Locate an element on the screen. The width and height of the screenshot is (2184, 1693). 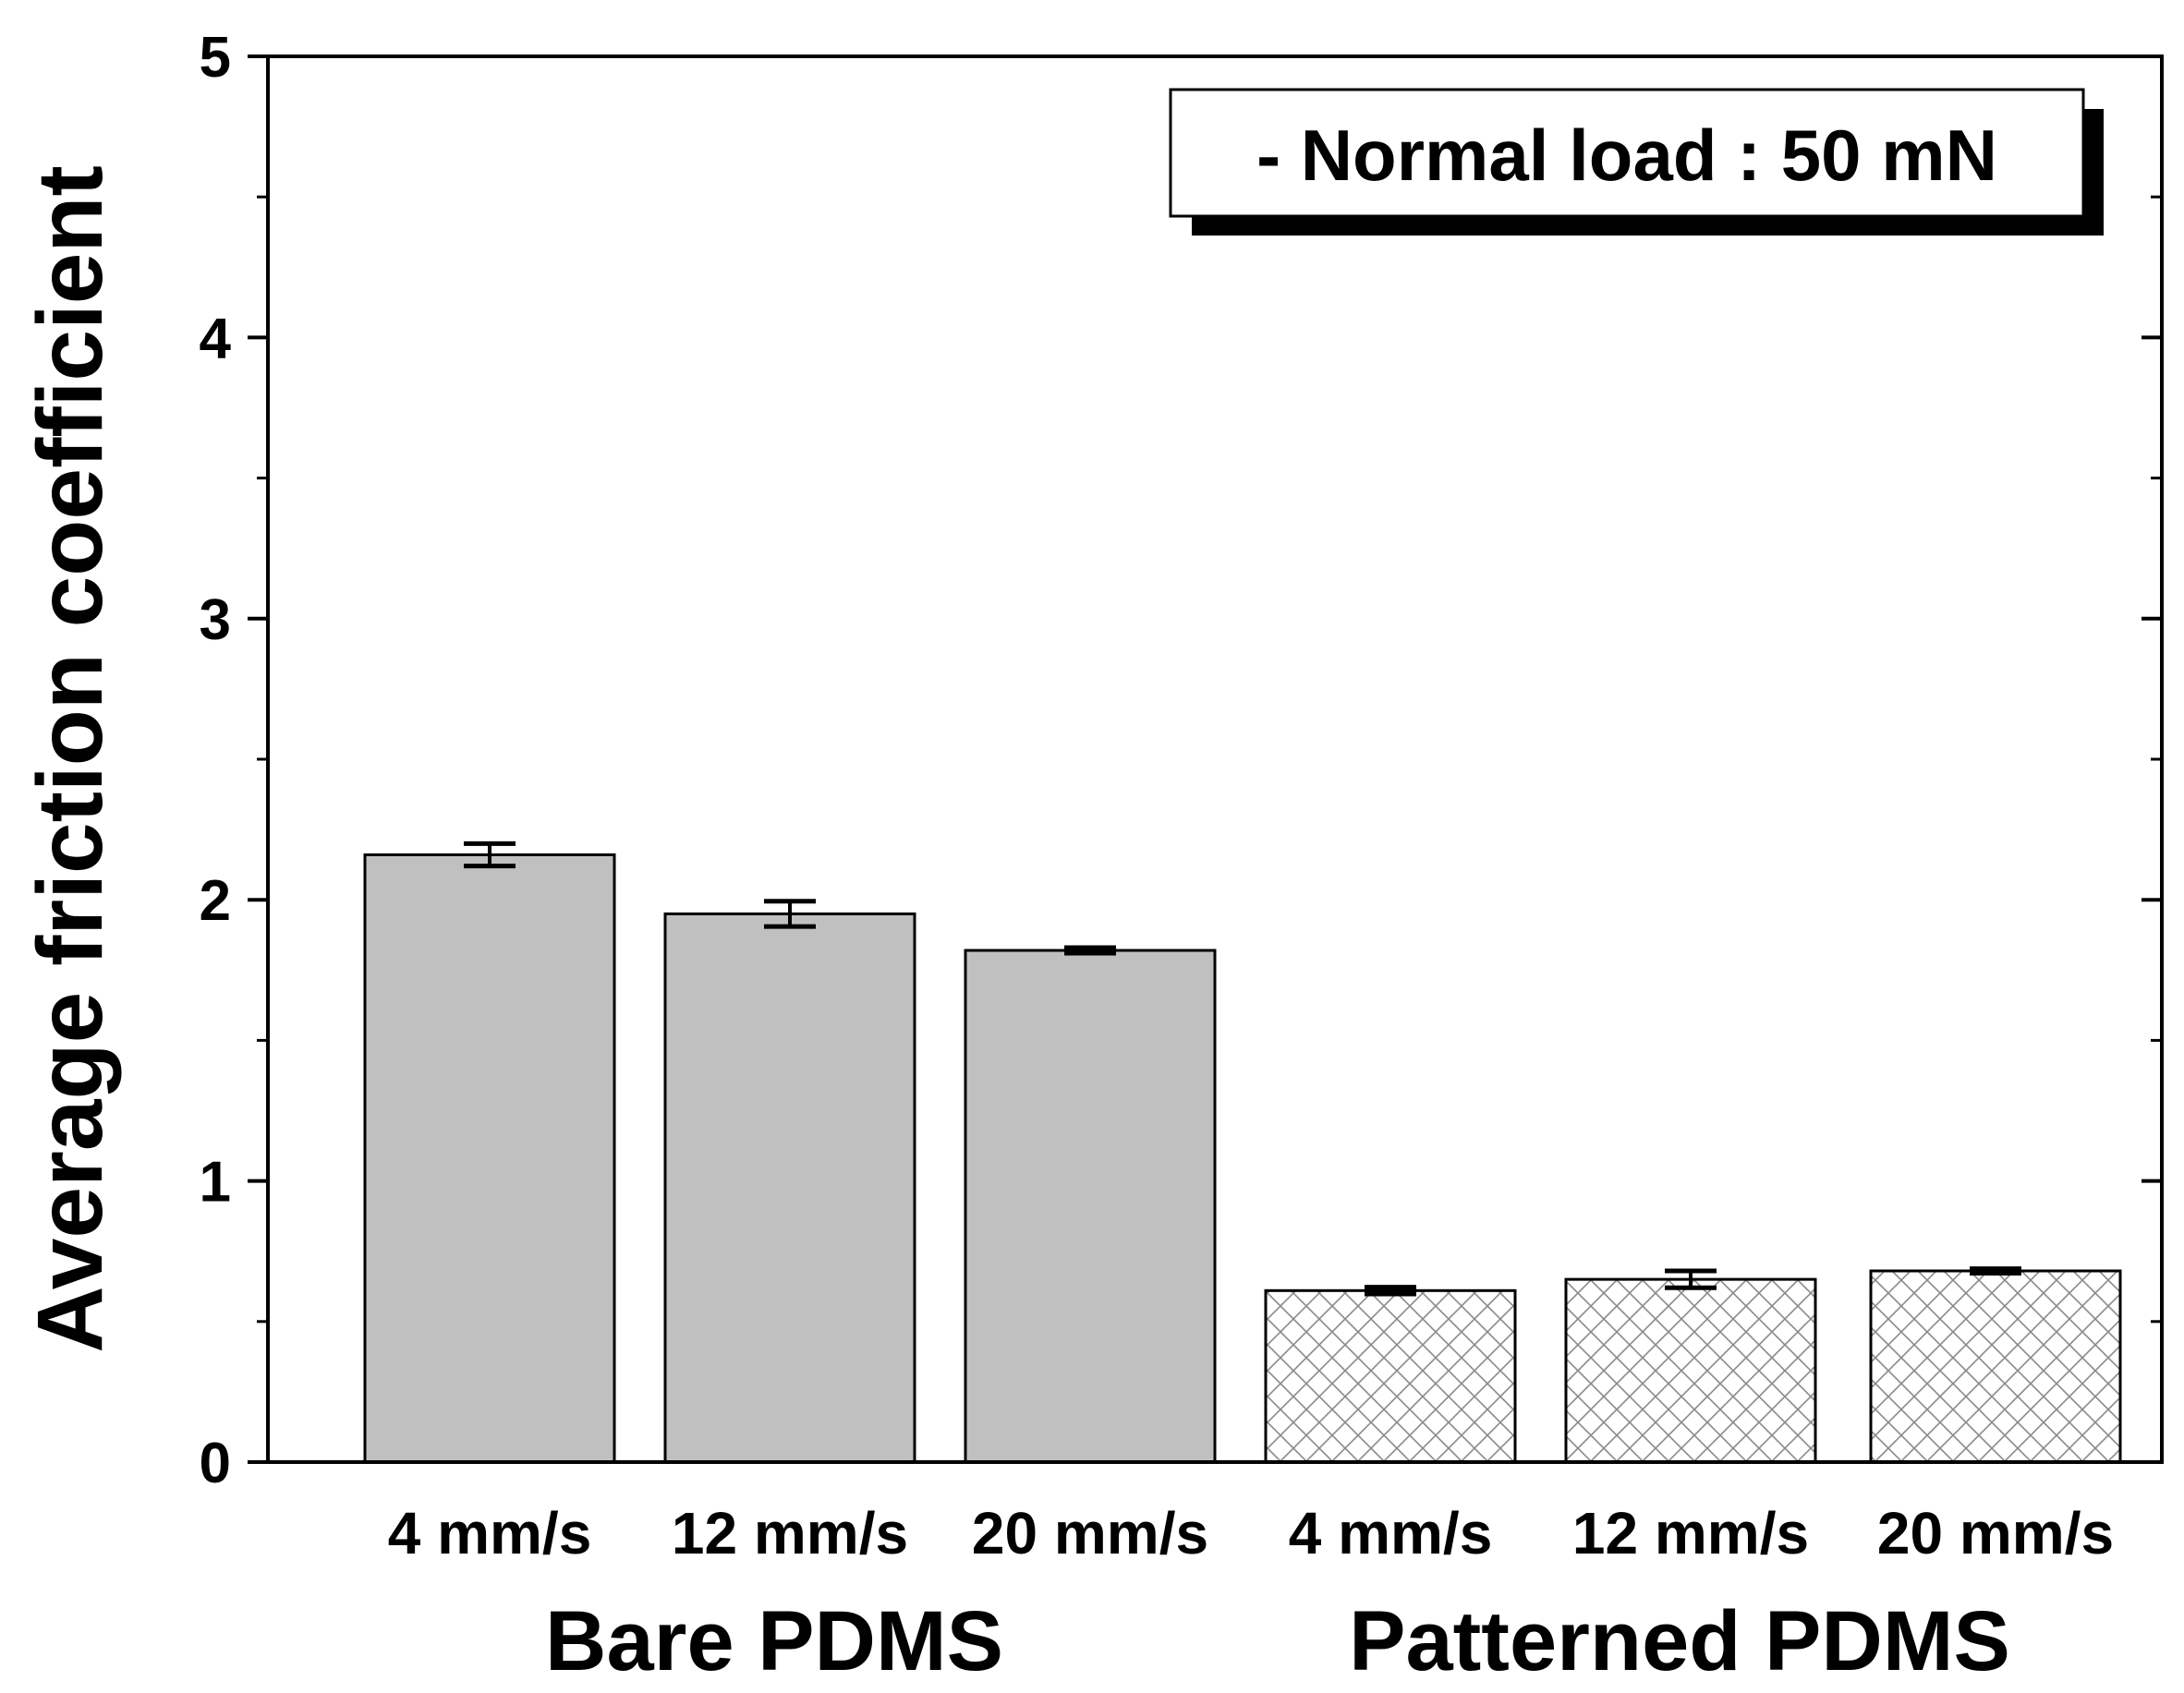
bar-patterned-20mms is located at coordinates (1995, 1366).